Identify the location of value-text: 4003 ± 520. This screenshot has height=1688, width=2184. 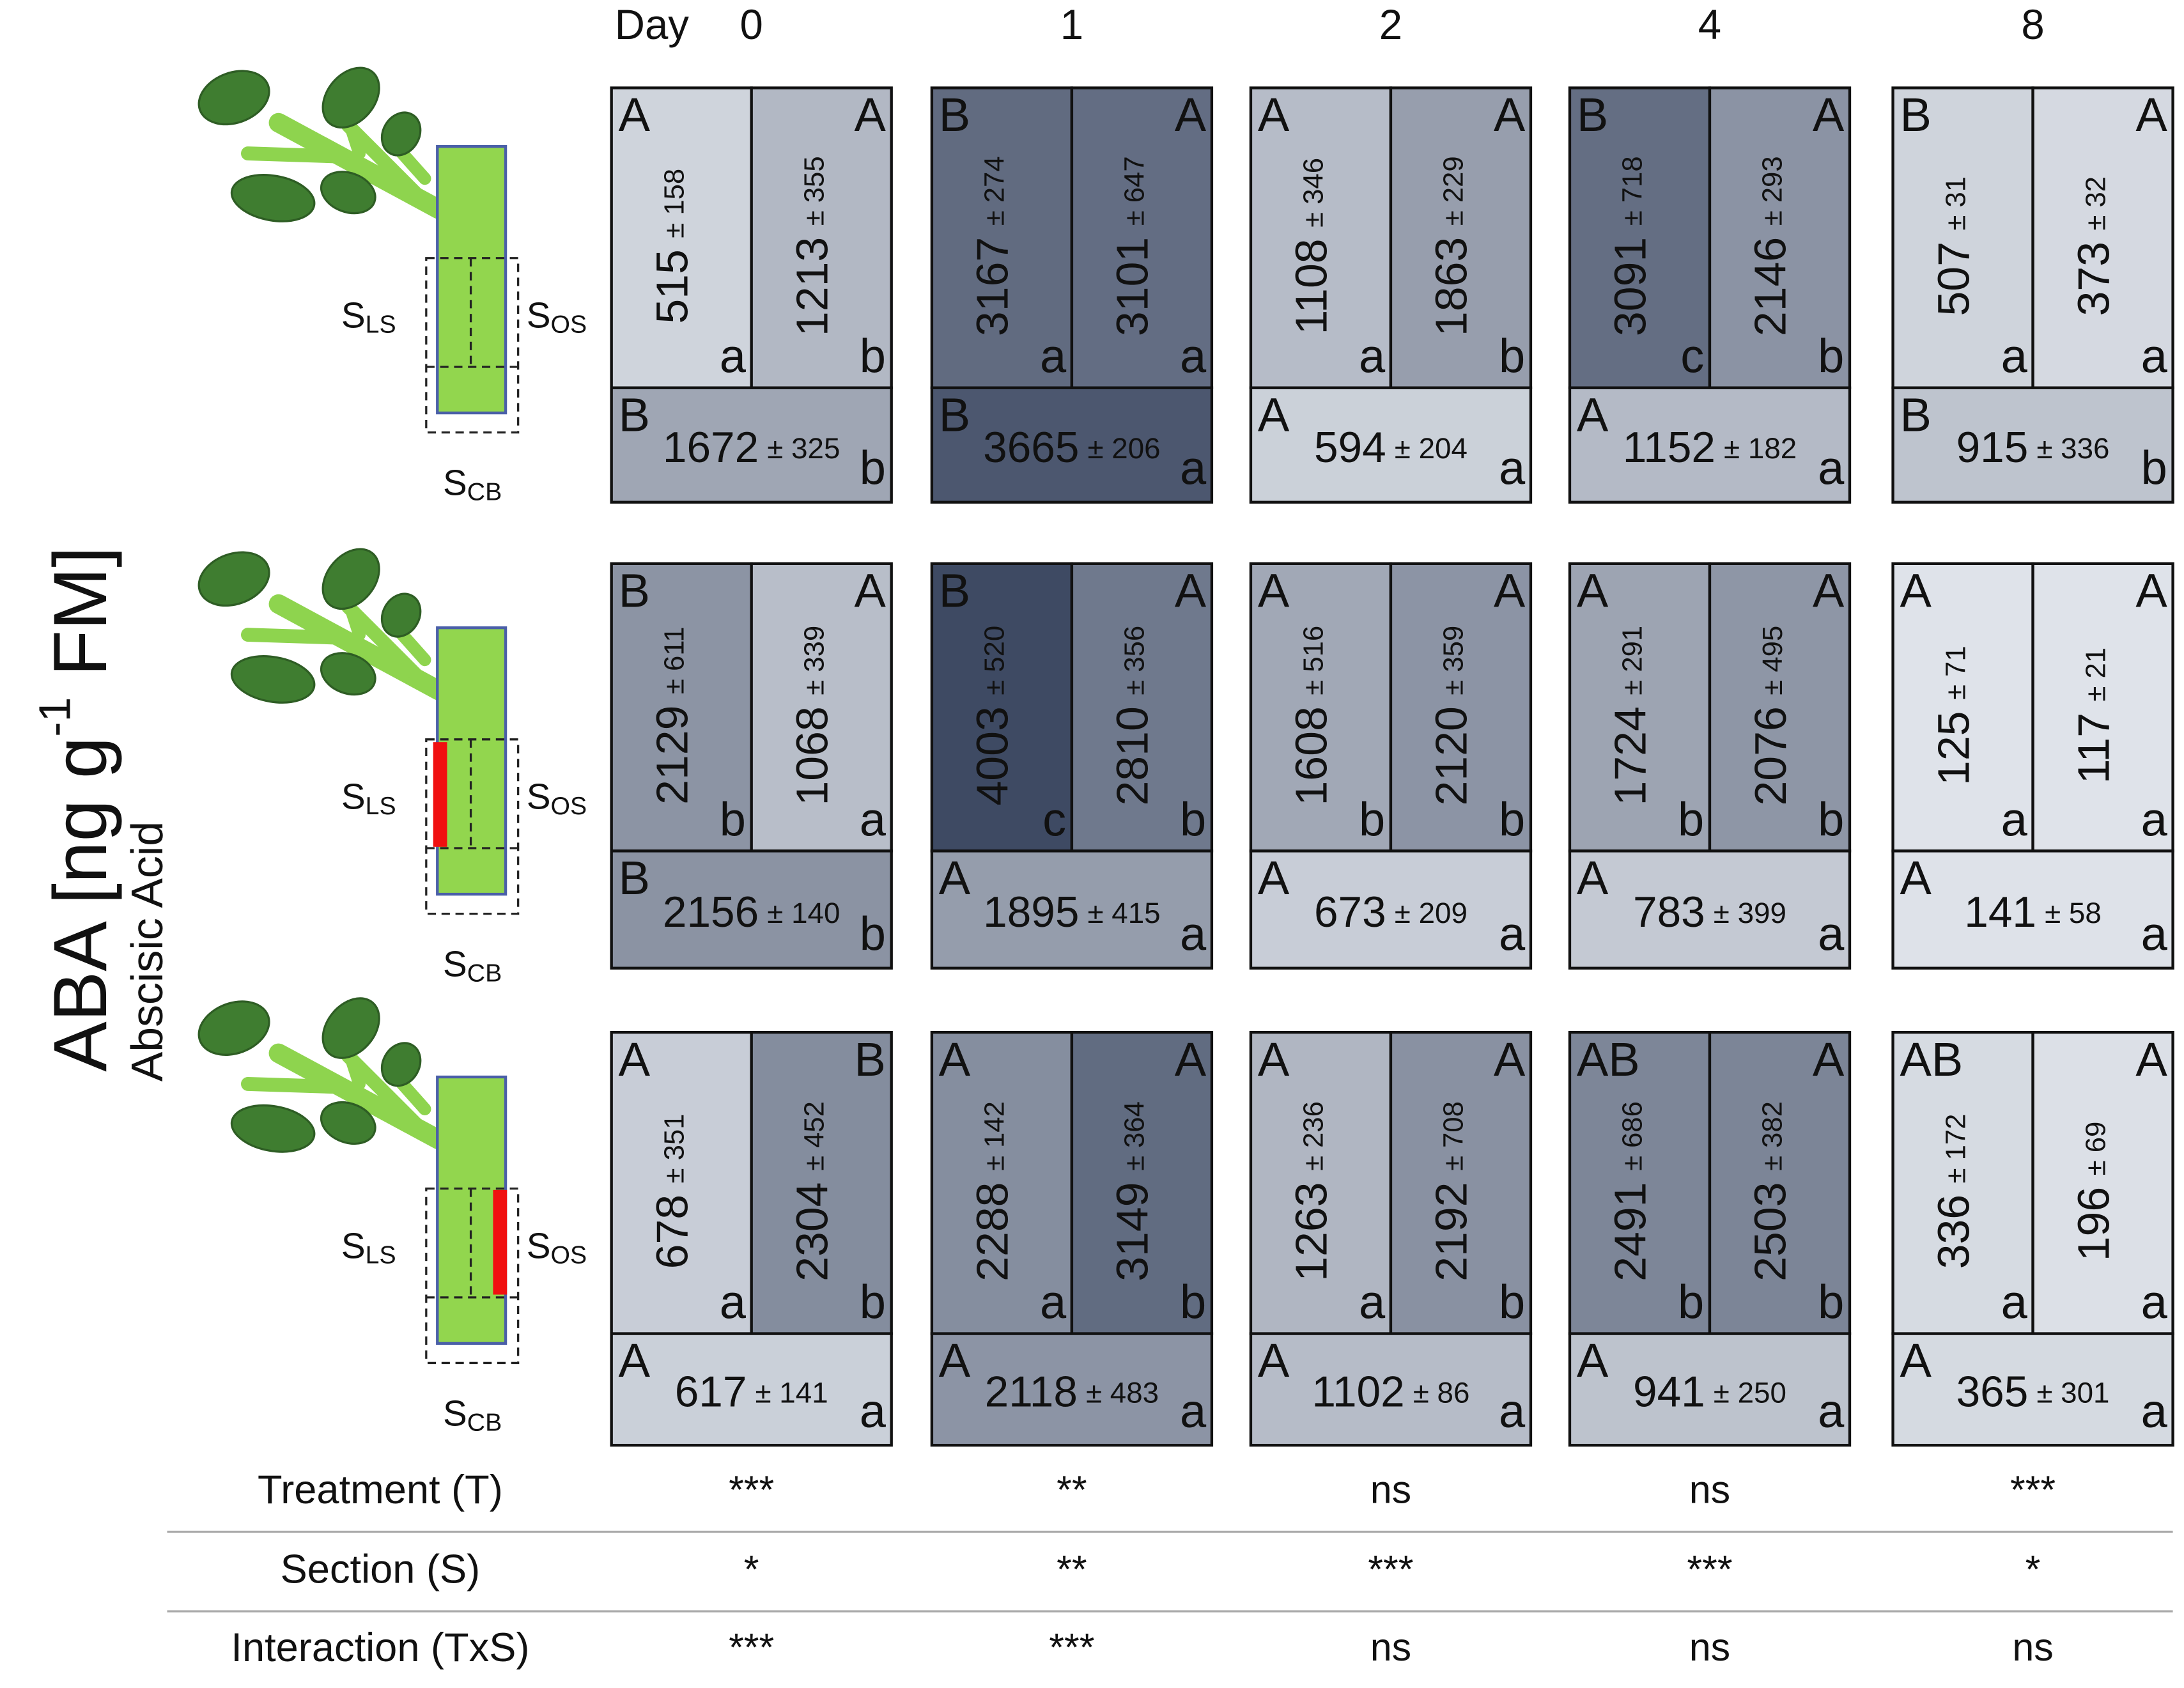
(993, 716).